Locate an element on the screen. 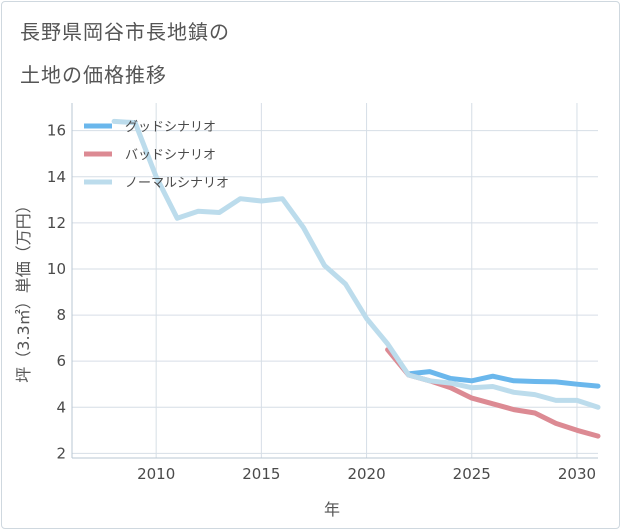  bad-legend-label: バッドシナリオ is located at coordinates (170, 155).